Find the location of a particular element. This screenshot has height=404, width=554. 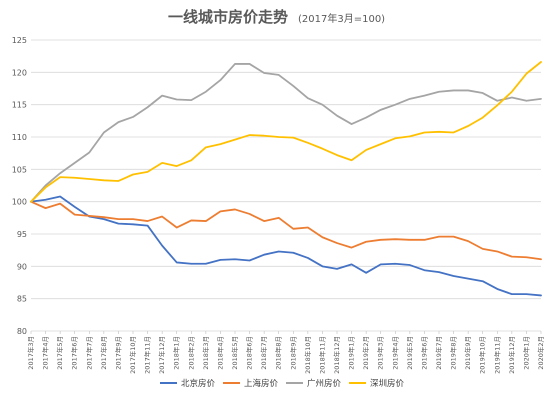

x-tick-label: 2018年10月 is located at coordinates (307, 355).